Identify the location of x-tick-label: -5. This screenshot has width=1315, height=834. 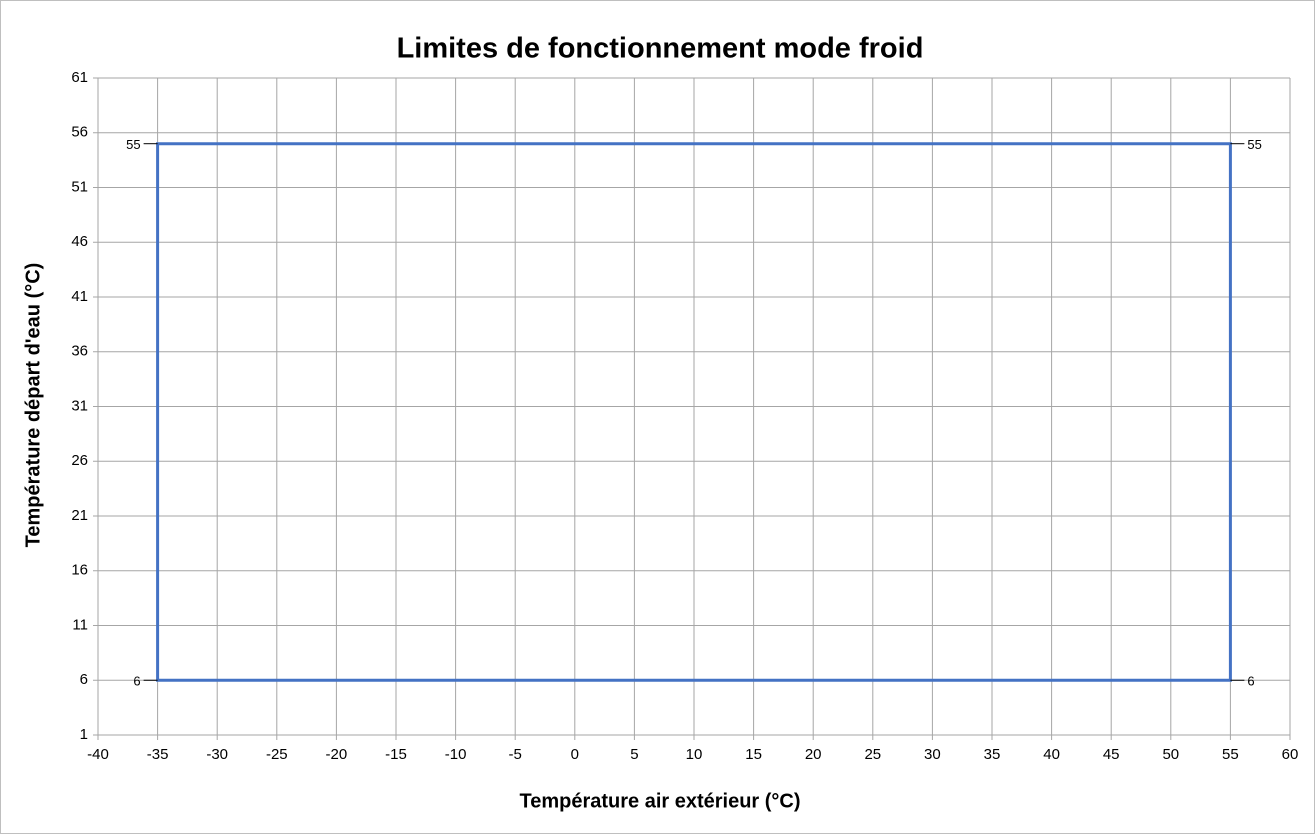
(515, 754).